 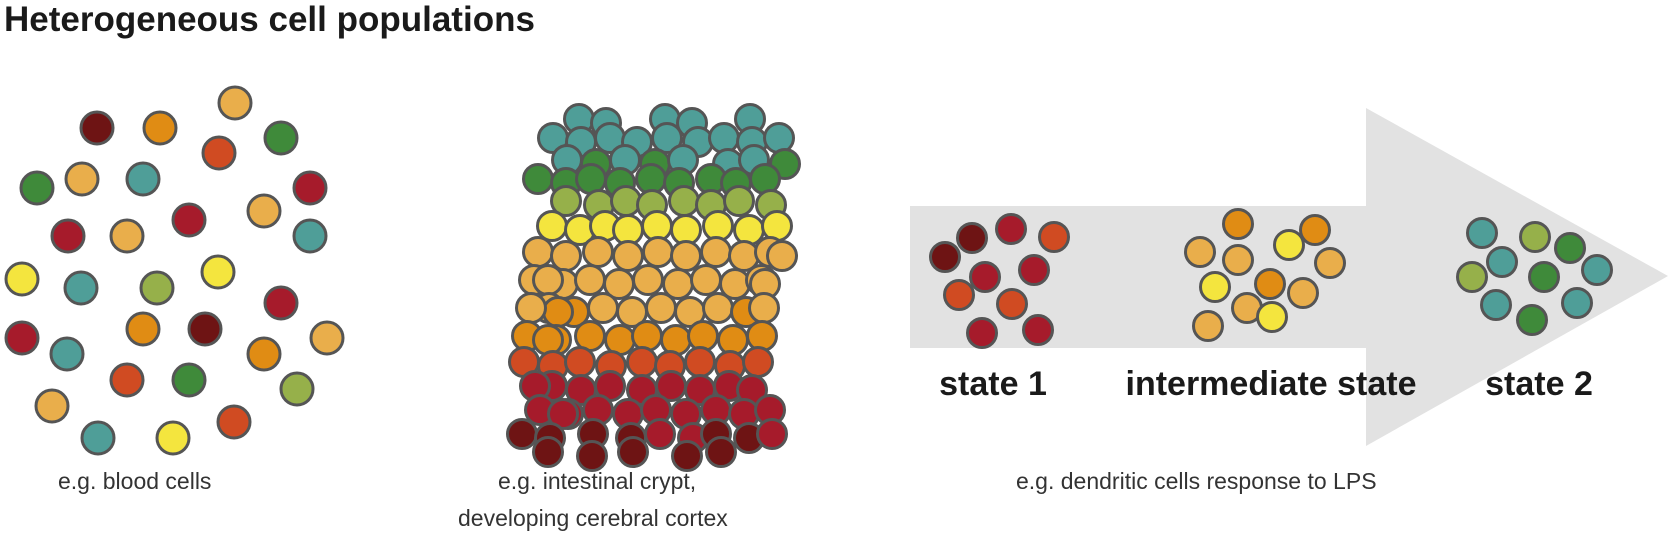 I want to click on intermediate-state-label: intermediate state, so click(x=1271, y=384).